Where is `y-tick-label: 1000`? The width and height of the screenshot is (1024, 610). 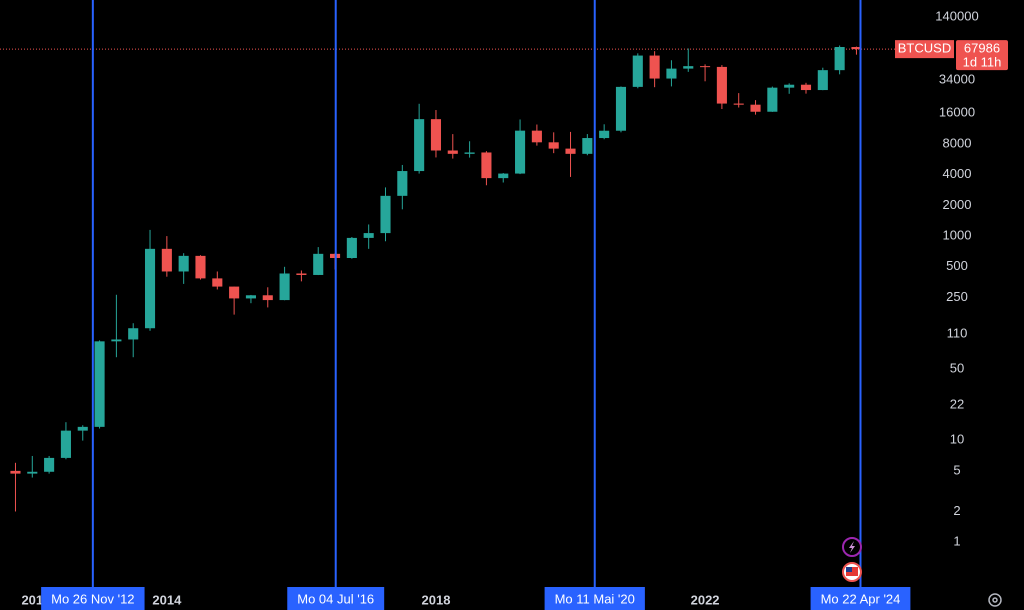
y-tick-label: 1000 is located at coordinates (957, 235).